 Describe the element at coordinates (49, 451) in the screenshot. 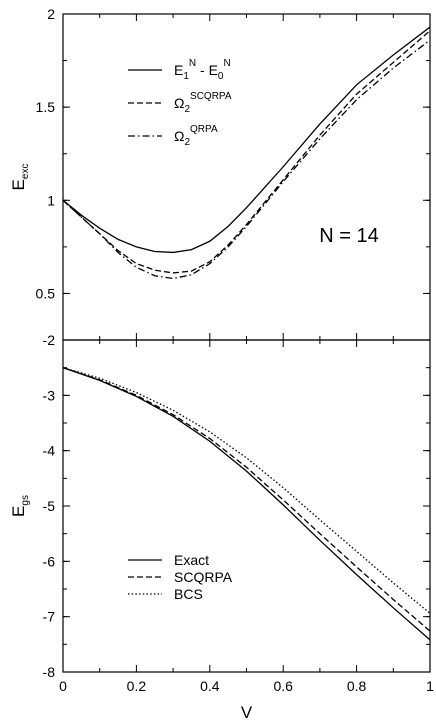

I see `y-tick-label: -4` at that location.